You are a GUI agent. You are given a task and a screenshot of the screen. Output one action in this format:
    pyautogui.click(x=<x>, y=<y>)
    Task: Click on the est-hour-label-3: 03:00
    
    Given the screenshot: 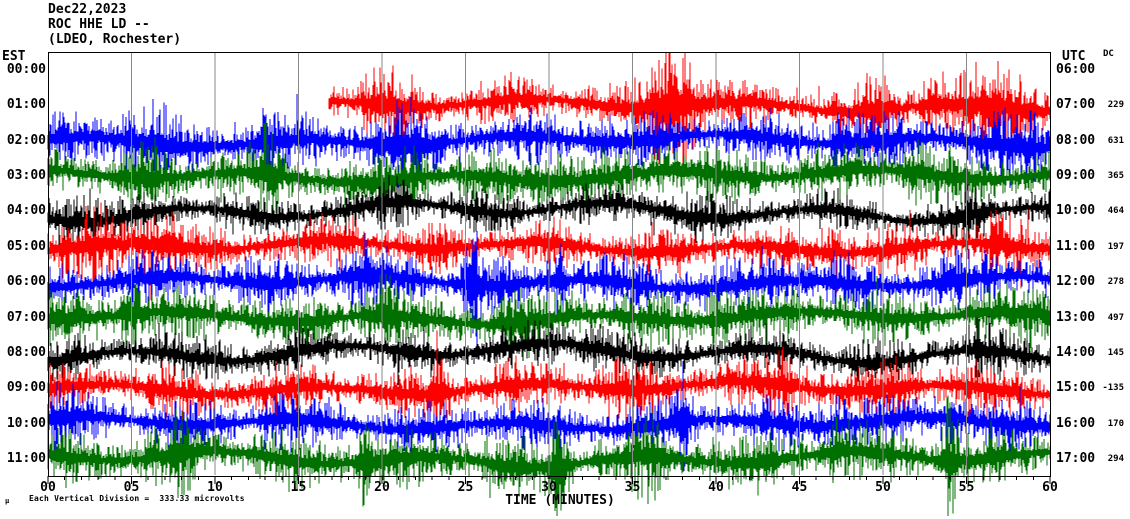 What is the action you would take?
    pyautogui.click(x=26, y=176)
    